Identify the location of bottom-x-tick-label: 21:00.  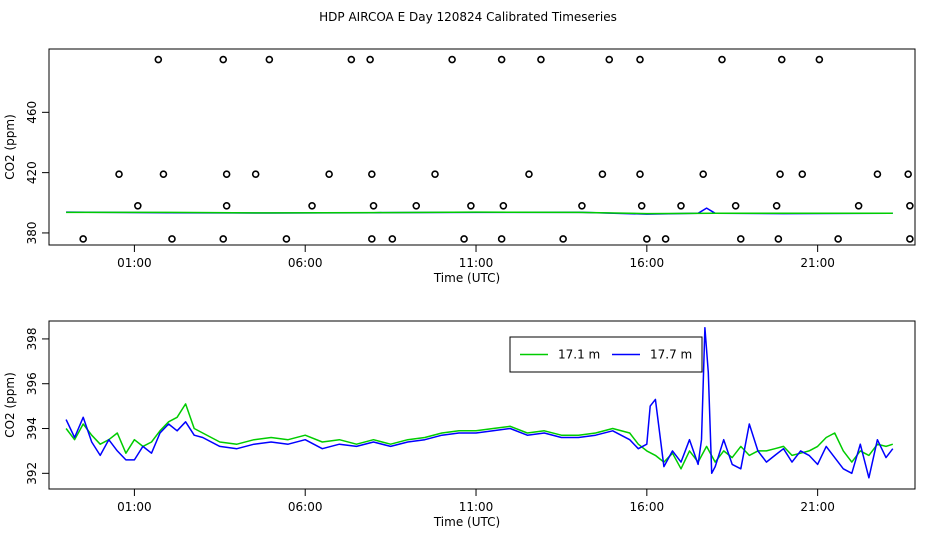
(817, 507).